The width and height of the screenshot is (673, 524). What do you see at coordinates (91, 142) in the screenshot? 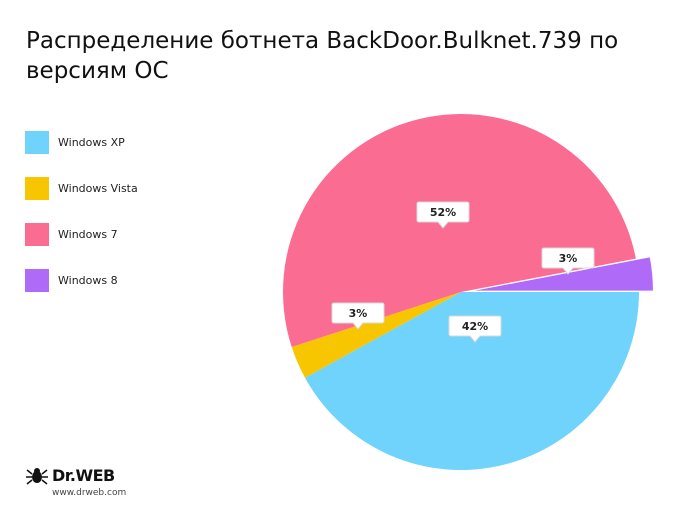
I see `legend-label-windows-xp: Windows XP` at bounding box center [91, 142].